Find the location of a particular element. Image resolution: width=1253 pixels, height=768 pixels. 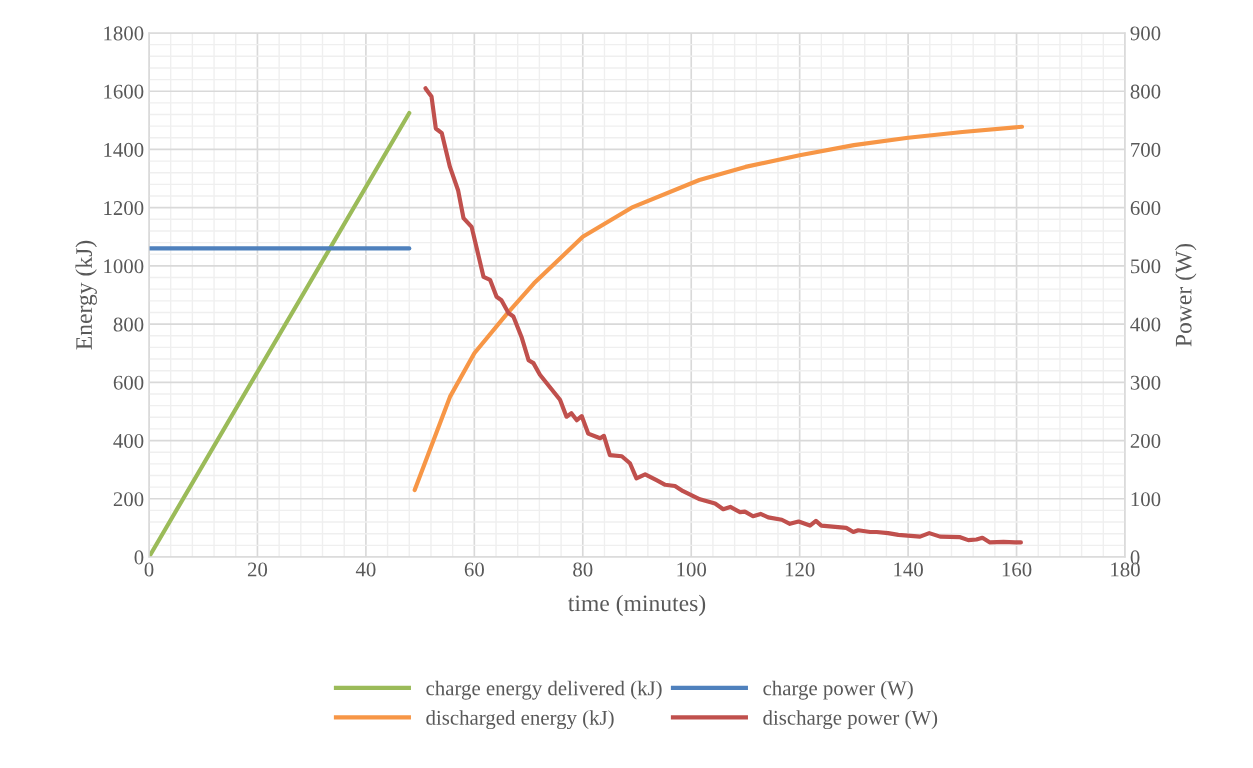

y2-tick-label: 600 is located at coordinates (1145, 208).